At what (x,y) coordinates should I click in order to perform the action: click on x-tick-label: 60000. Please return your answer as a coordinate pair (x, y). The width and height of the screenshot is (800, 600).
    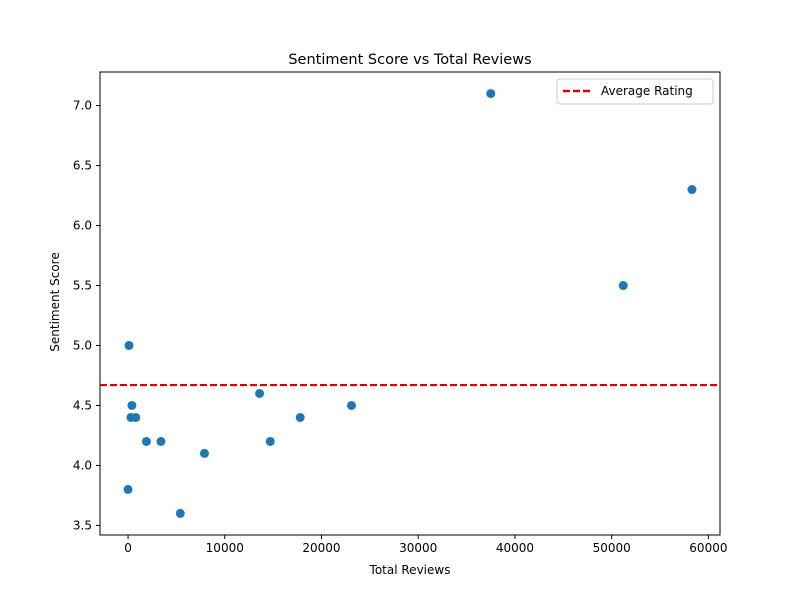
    Looking at the image, I should click on (708, 548).